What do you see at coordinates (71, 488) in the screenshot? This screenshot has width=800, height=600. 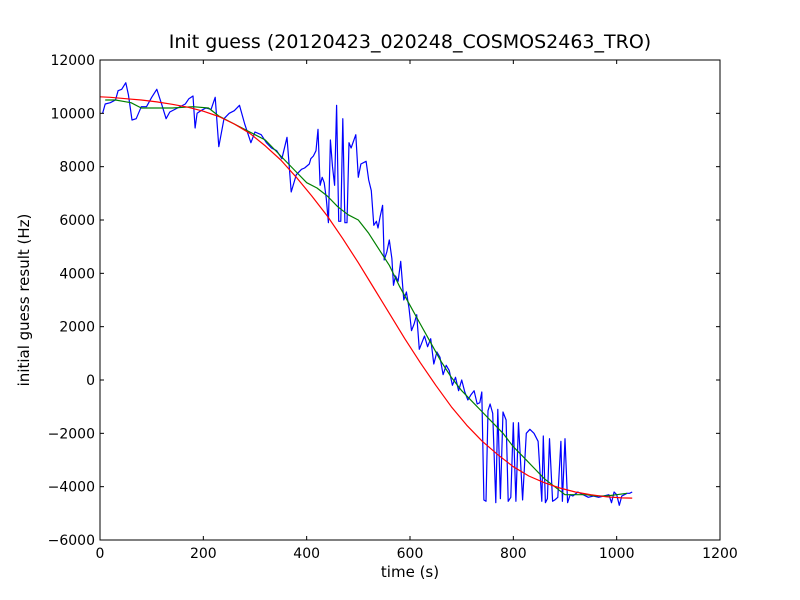 I see `y-tick-label: −4000` at bounding box center [71, 488].